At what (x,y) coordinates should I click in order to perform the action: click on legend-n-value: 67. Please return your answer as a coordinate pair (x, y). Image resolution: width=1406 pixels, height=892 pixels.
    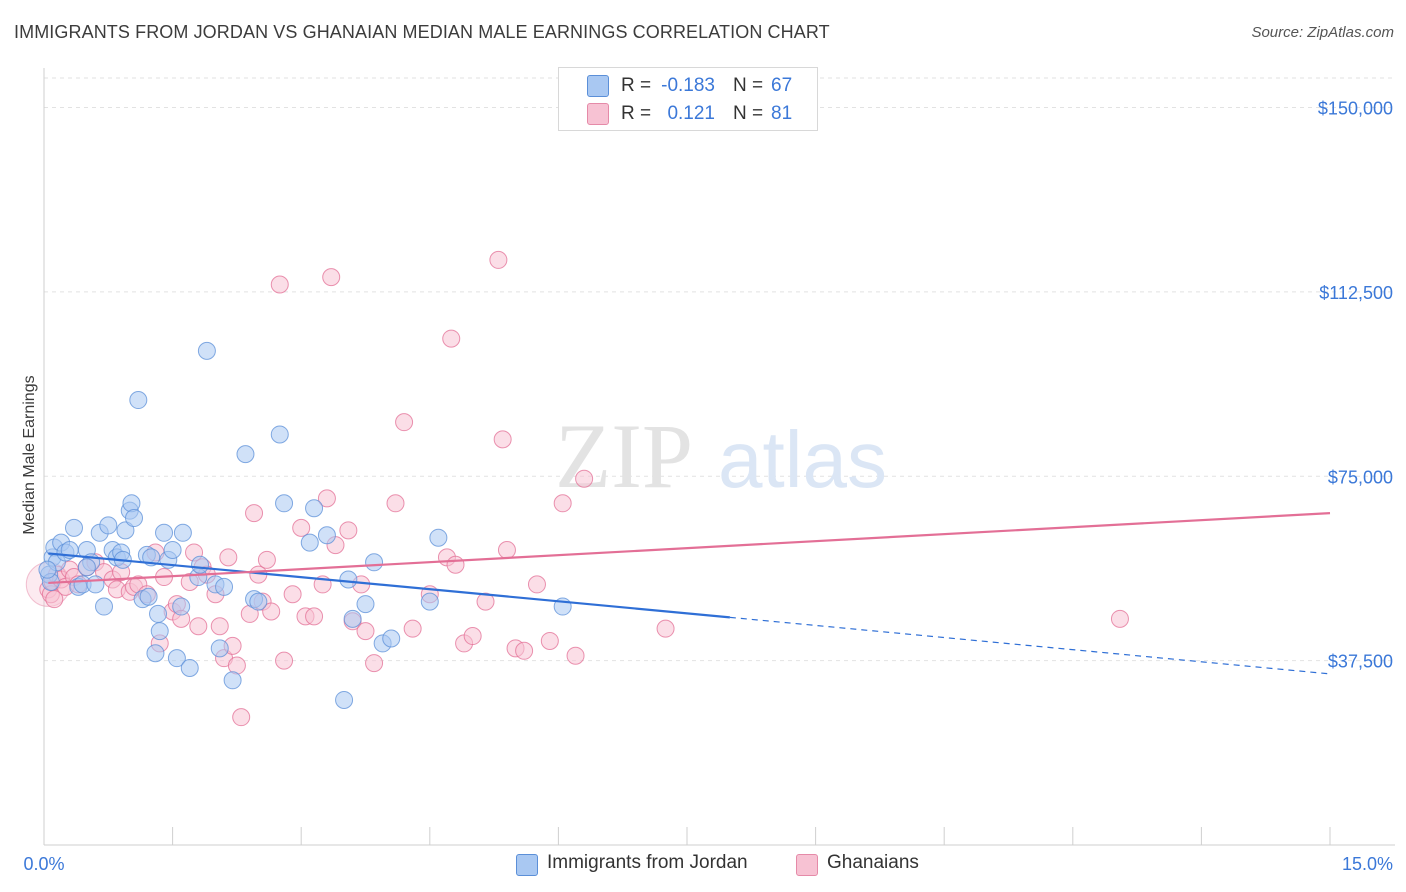
    Looking at the image, I should click on (782, 85).